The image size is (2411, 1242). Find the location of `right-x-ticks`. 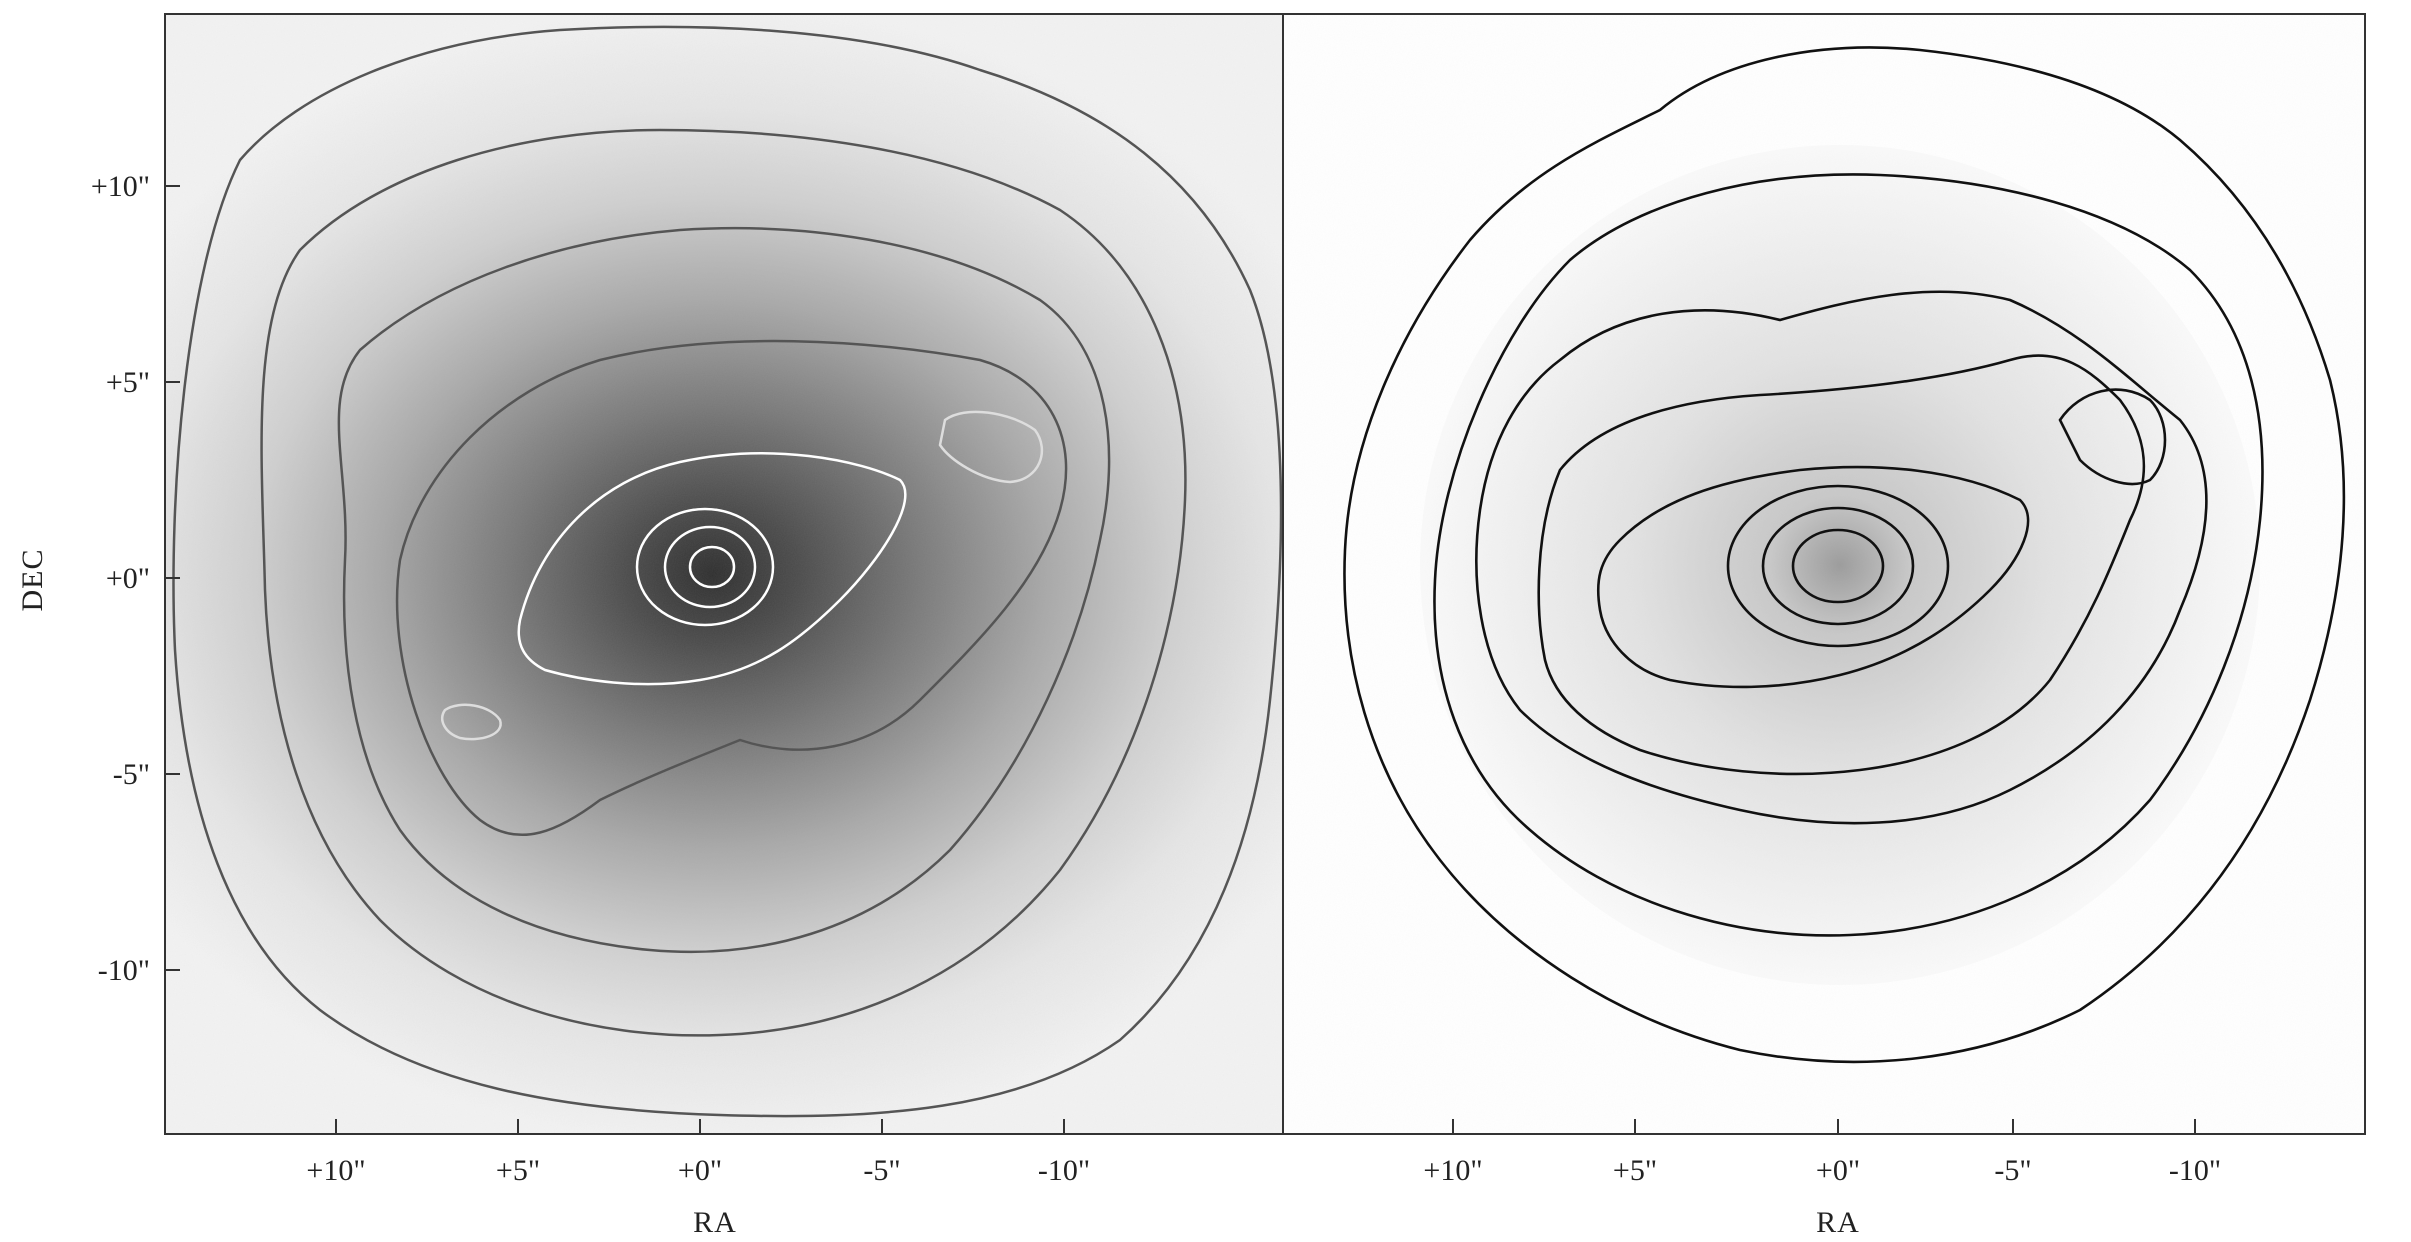

right-x-ticks is located at coordinates (1824, 1126).